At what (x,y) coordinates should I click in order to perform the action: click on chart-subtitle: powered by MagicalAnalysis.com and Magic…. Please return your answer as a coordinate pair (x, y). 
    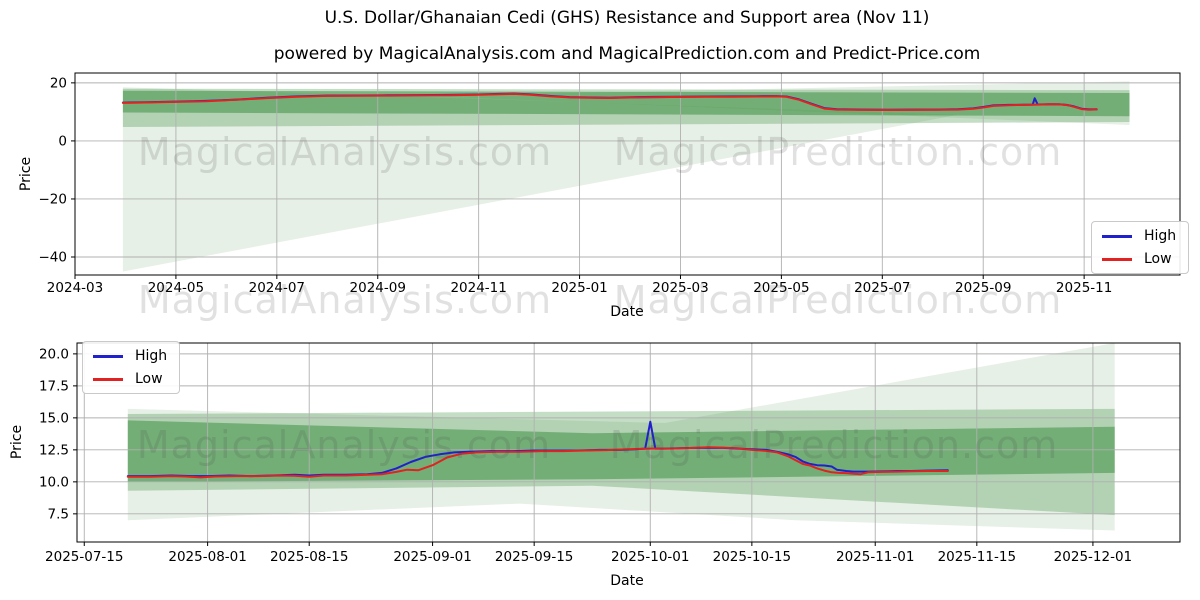
    Looking at the image, I should click on (627, 54).